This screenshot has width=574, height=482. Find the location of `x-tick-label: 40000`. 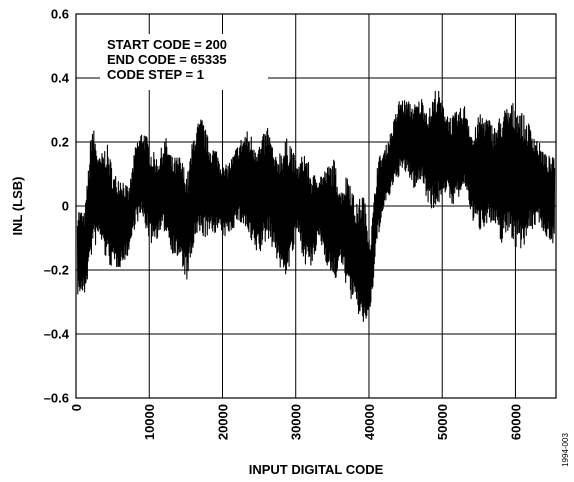

x-tick-label: 40000 is located at coordinates (369, 422).